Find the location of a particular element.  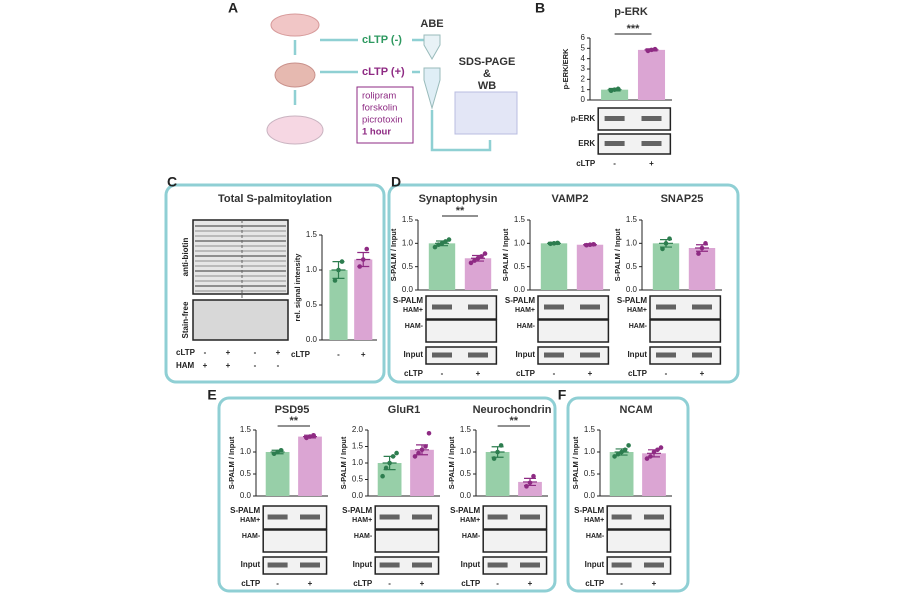

step-label: SDS-PAGE is located at coordinates (487, 62).